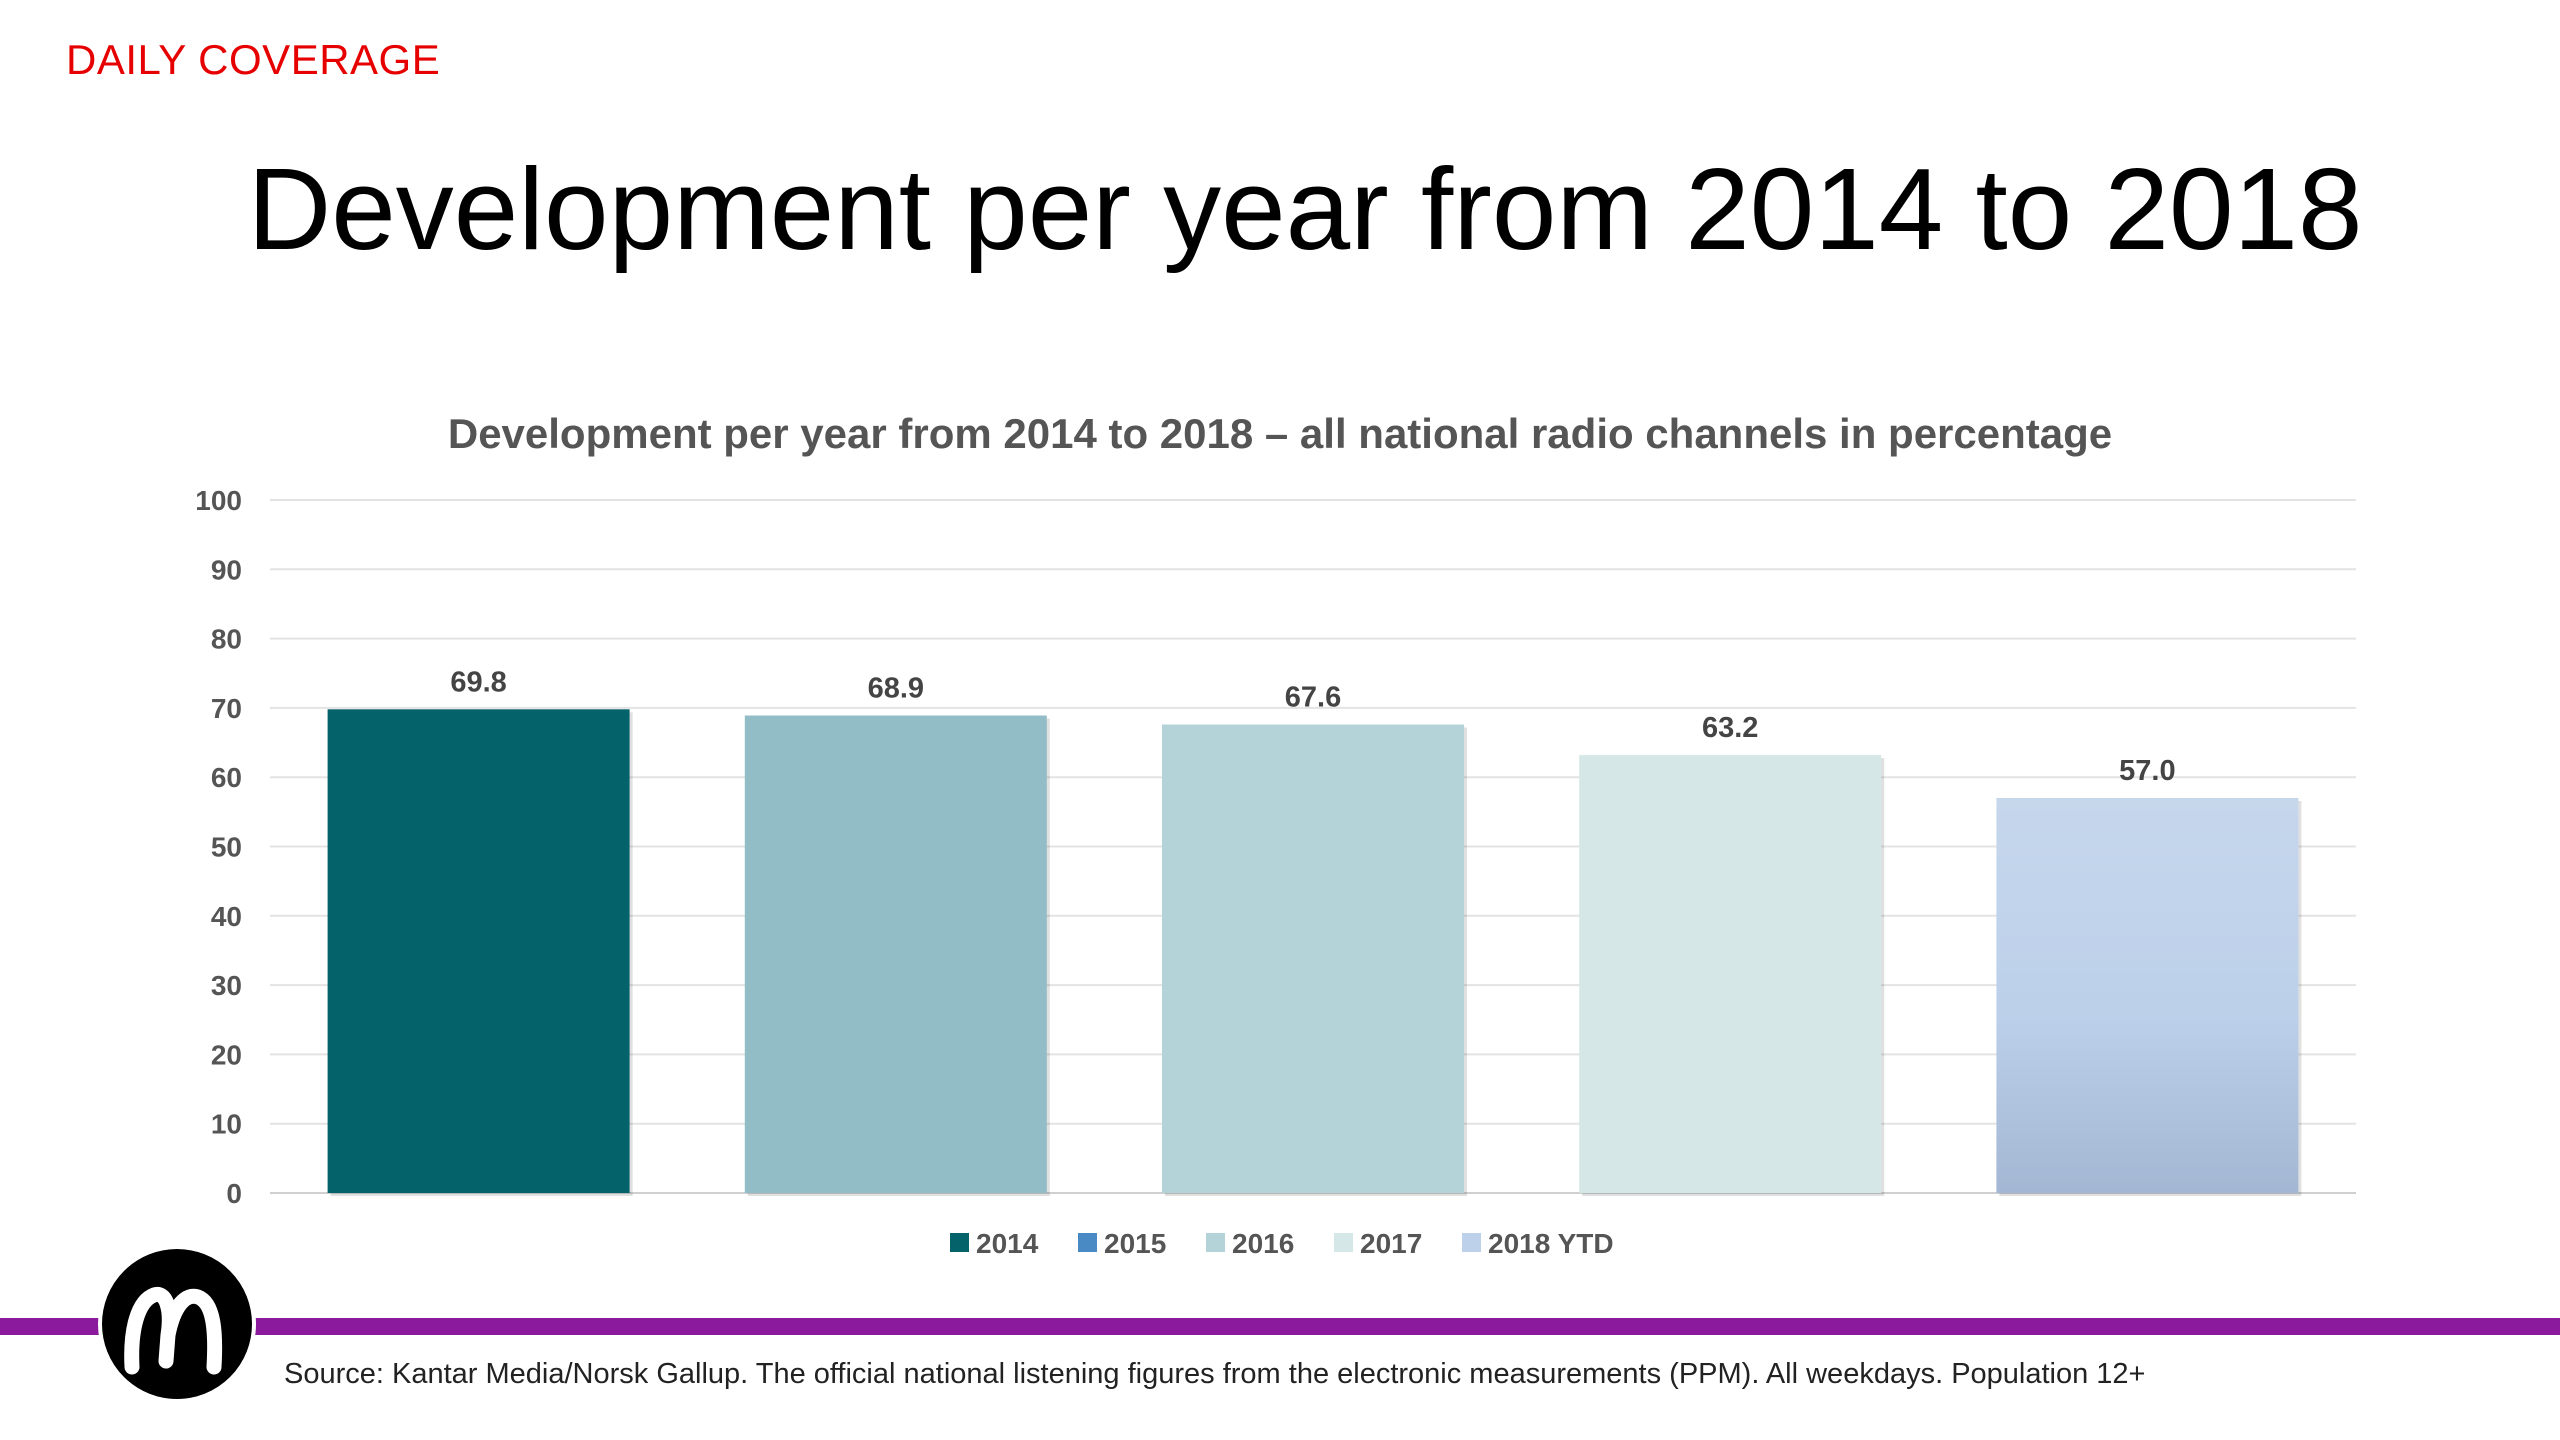  Describe the element at coordinates (2147, 771) in the screenshot. I see `data-label: 57.0` at that location.